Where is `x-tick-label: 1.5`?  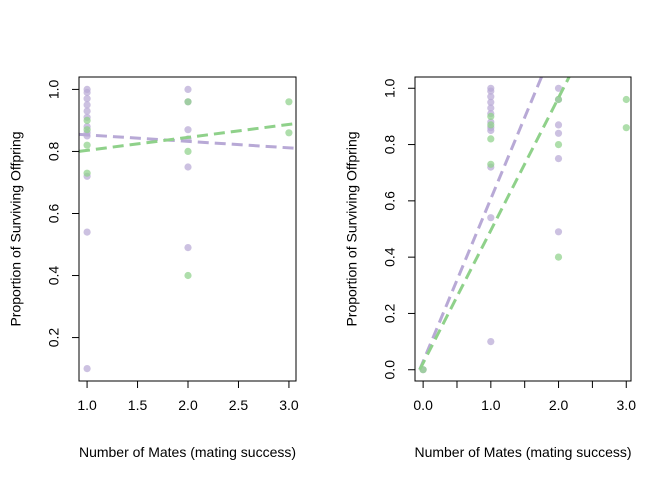
x-tick-label: 1.5 is located at coordinates (138, 405).